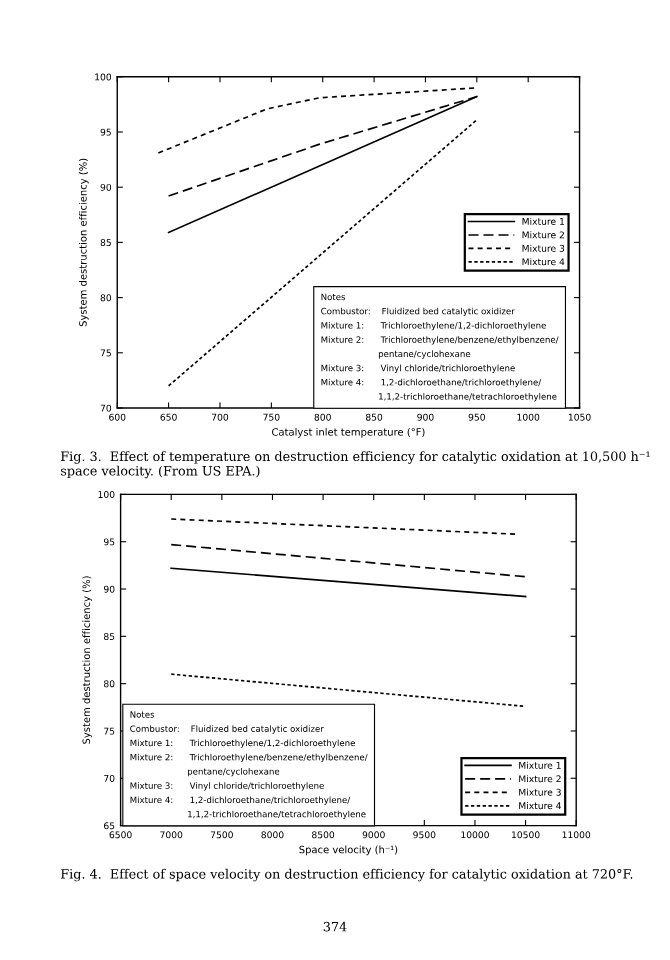 Image resolution: width=670 pixels, height=960 pixels. I want to click on line-series, so click(317, 120).